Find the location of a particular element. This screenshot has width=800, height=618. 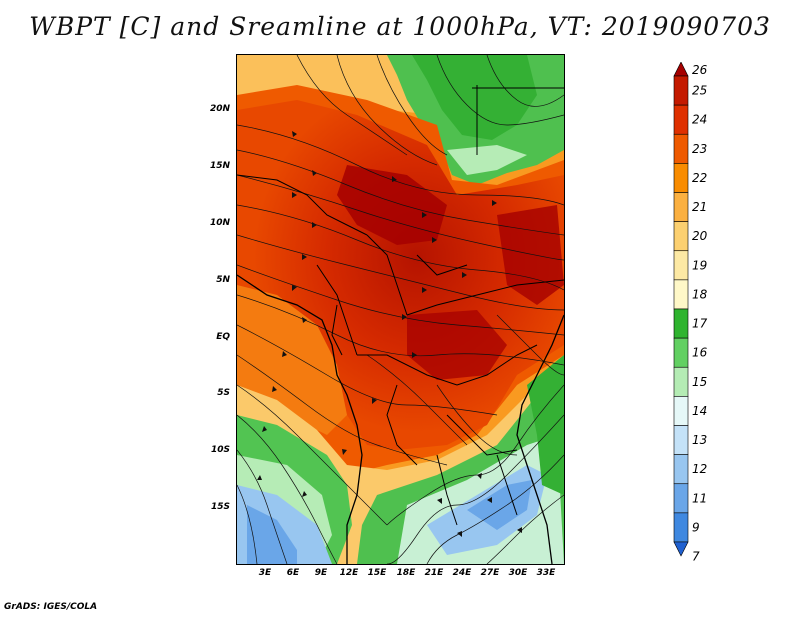

lon-label-27e: 27E is located at coordinates (490, 573).